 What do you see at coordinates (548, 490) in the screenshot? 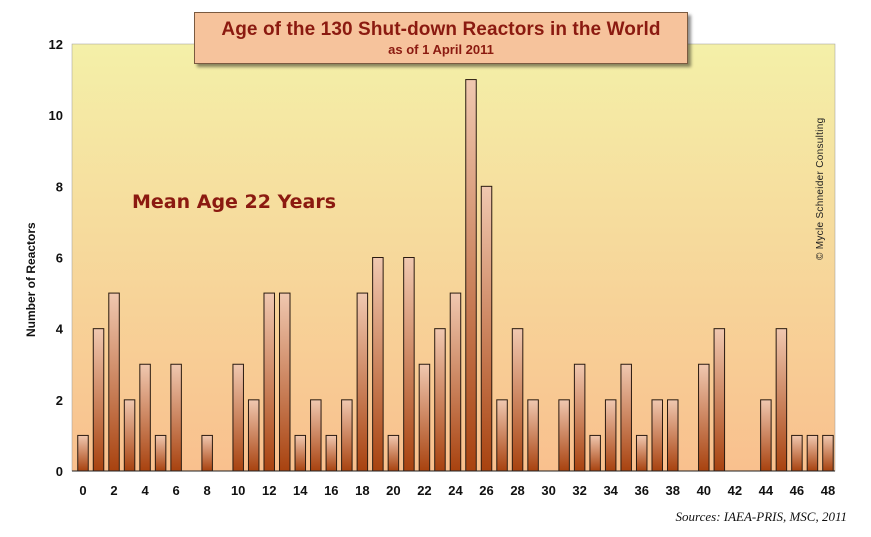
I see `x-tick-label: 30` at bounding box center [548, 490].